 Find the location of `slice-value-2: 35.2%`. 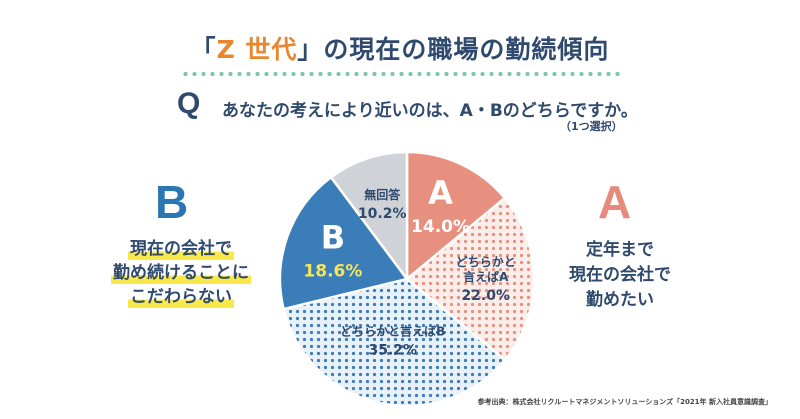

slice-value-2: 35.2% is located at coordinates (392, 350).